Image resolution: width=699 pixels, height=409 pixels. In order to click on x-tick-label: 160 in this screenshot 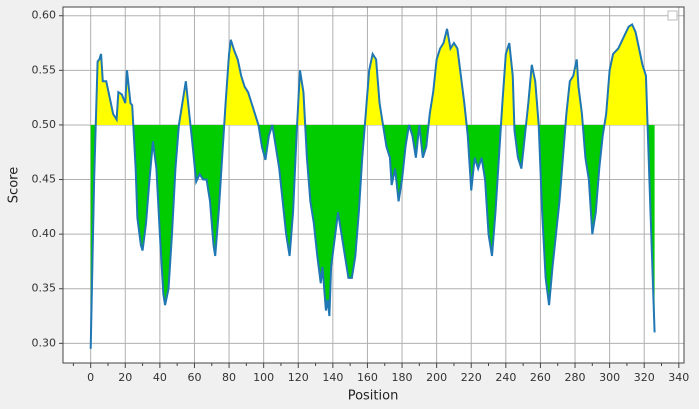, I will do `click(367, 377)`.